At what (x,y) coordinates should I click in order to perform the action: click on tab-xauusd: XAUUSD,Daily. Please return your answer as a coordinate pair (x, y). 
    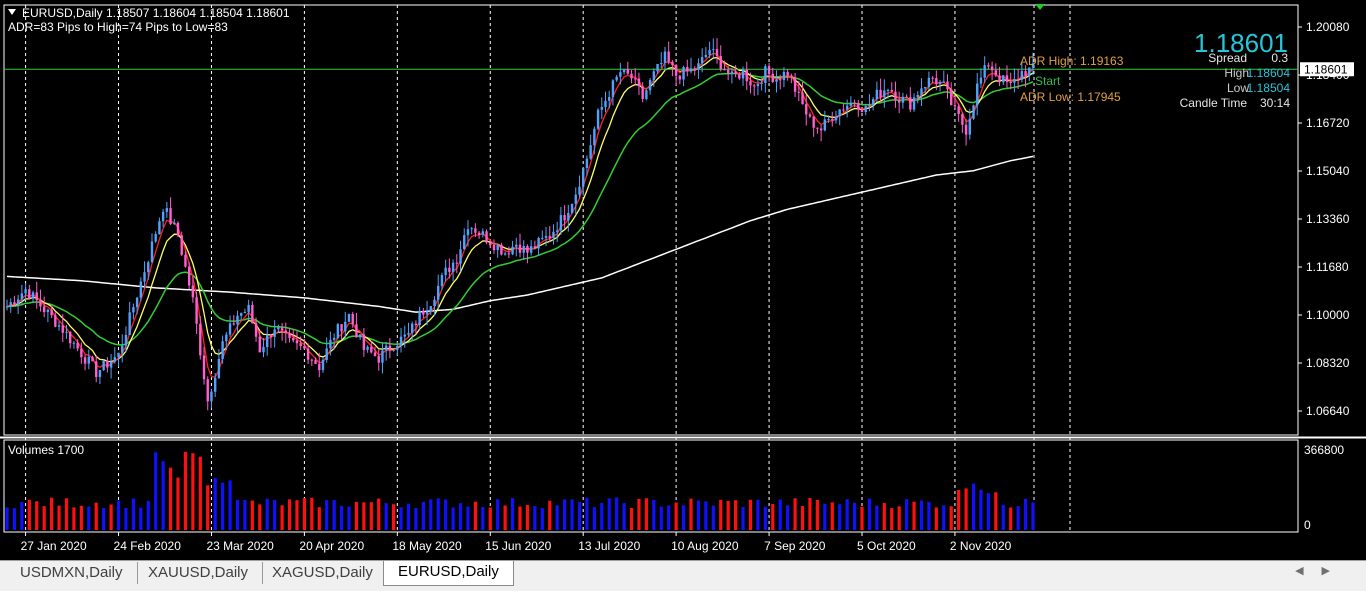
    Looking at the image, I should click on (199, 573).